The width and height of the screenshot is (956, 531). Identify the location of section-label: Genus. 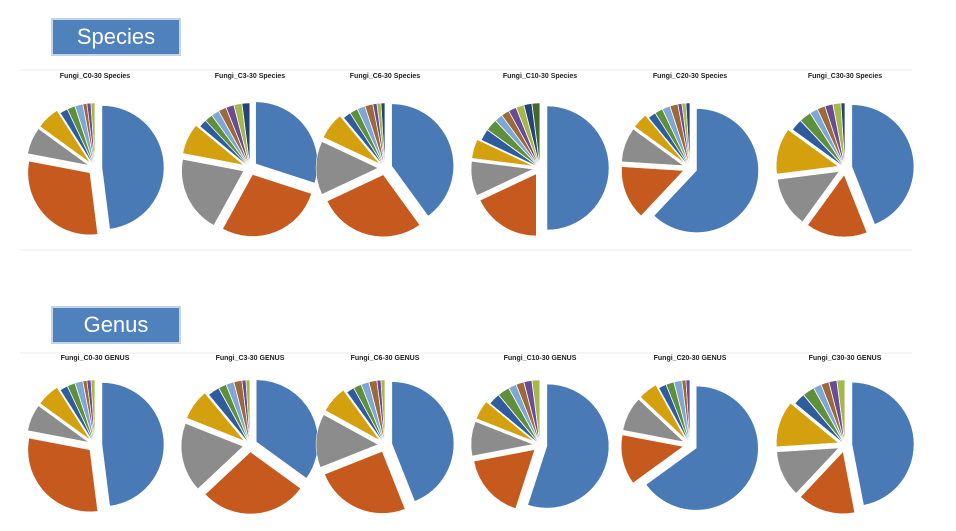
(116, 324).